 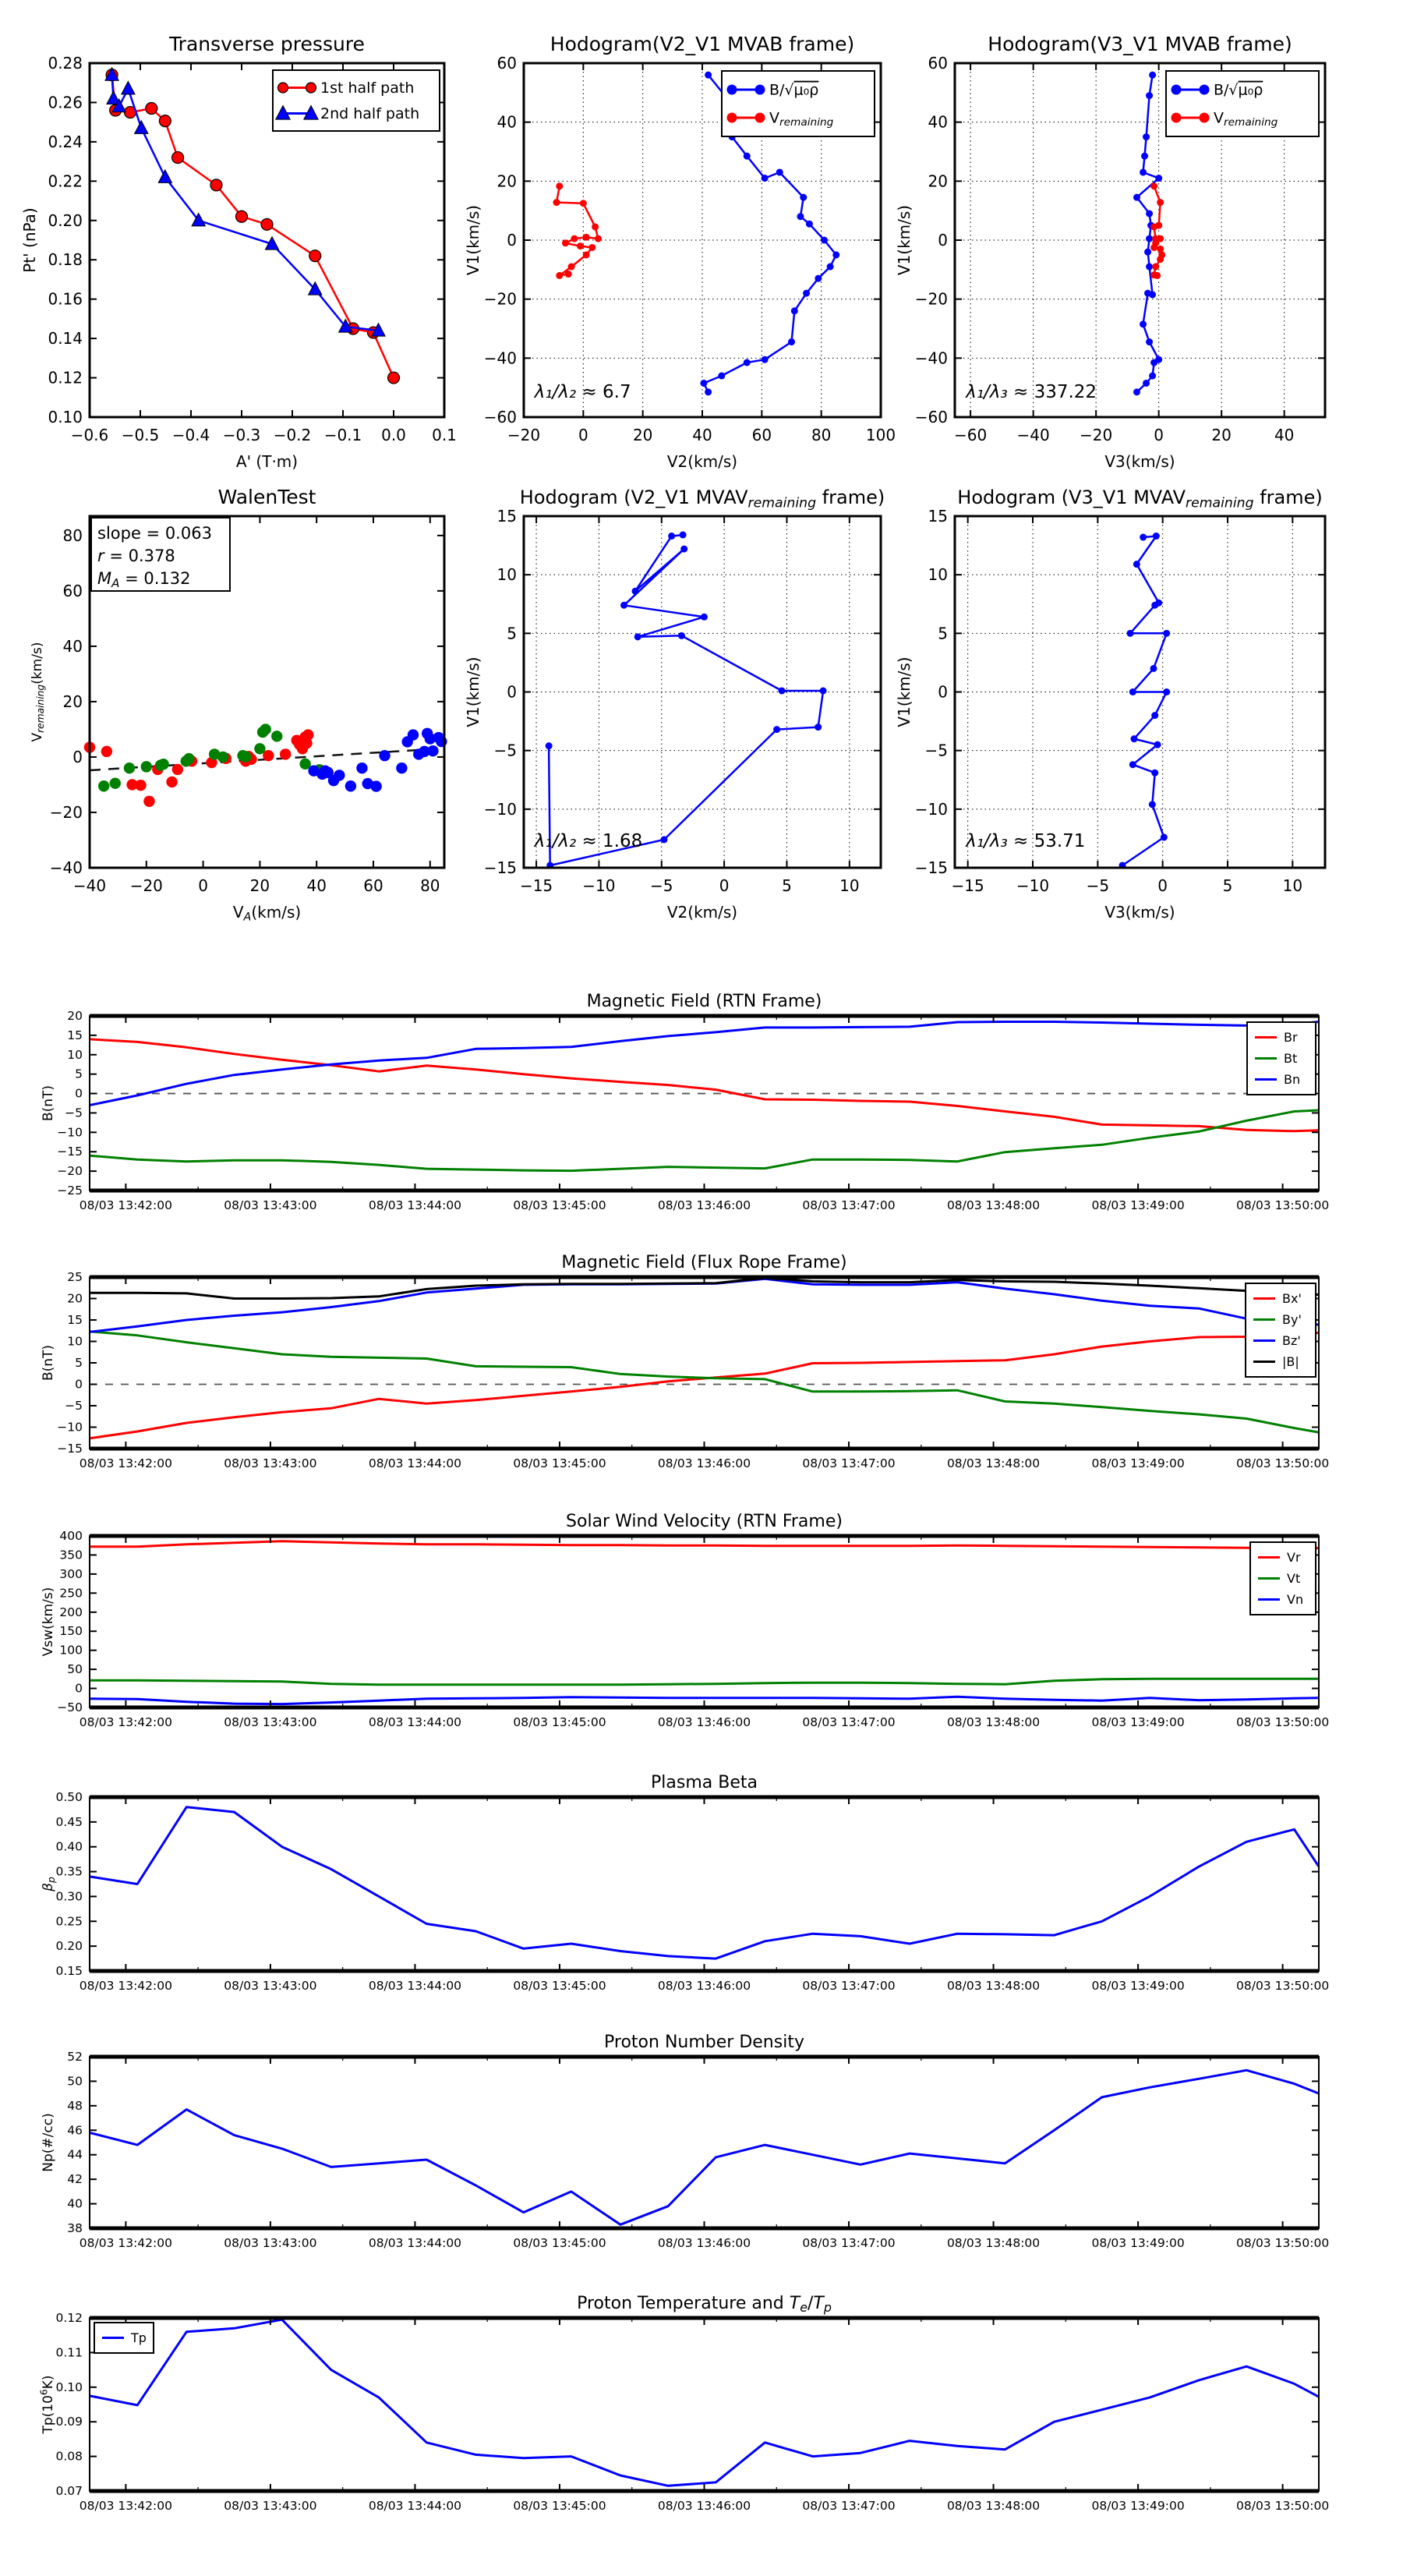 What do you see at coordinates (705, 1288) in the screenshot?
I see `series-|B|` at bounding box center [705, 1288].